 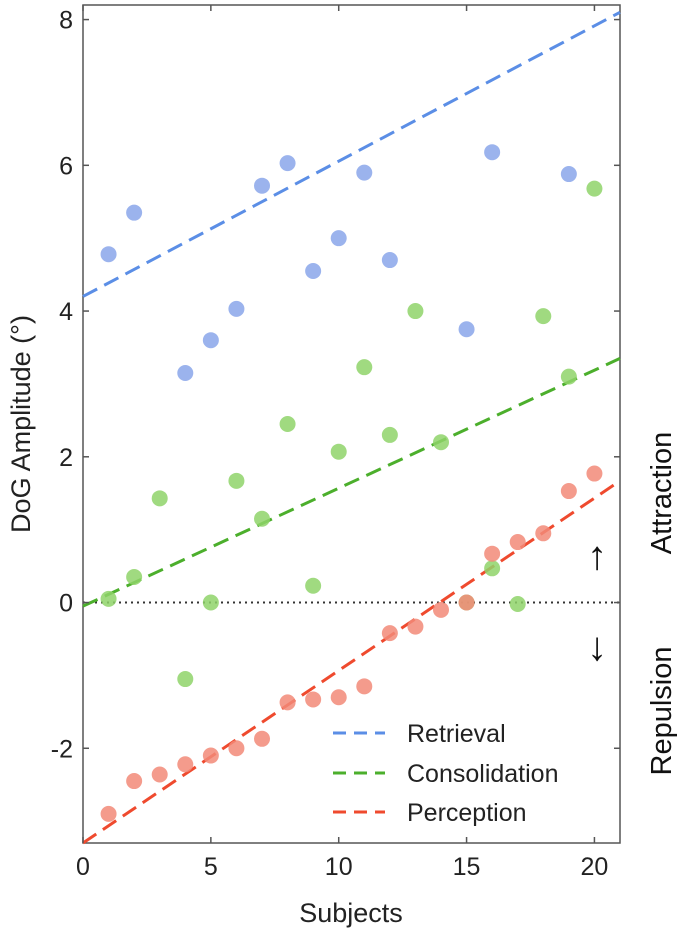 I want to click on legend-label-perception: Perception, so click(x=467, y=813).